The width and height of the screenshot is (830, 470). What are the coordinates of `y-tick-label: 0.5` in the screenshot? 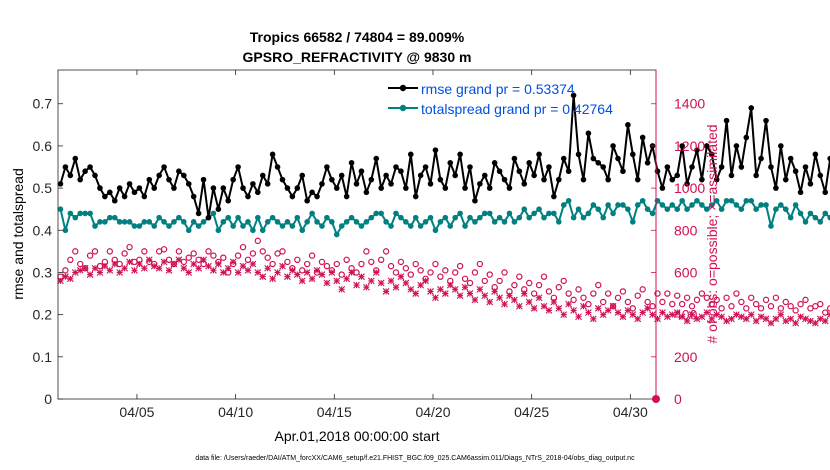 It's located at (43, 188).